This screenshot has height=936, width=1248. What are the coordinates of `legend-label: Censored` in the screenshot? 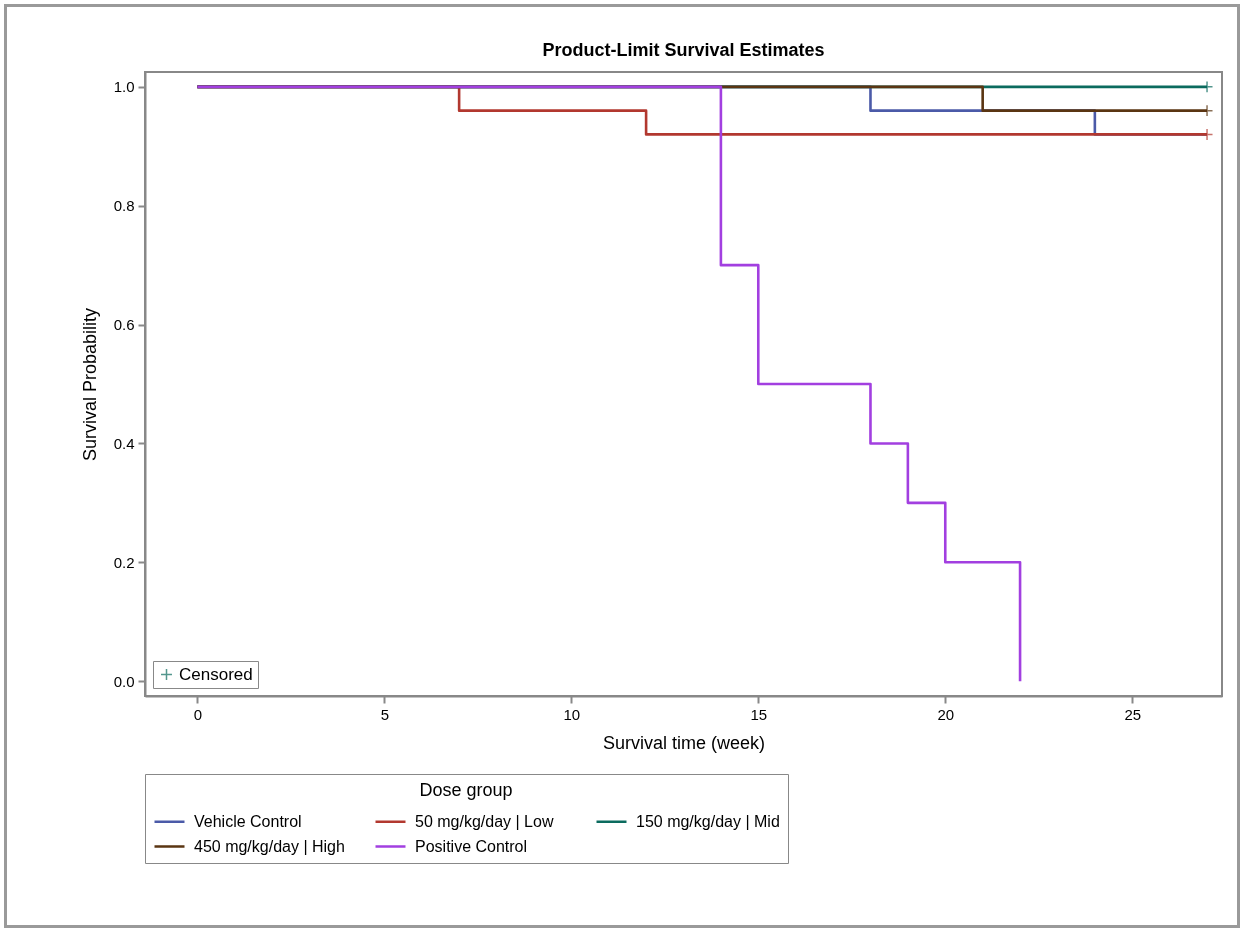 It's located at (216, 674).